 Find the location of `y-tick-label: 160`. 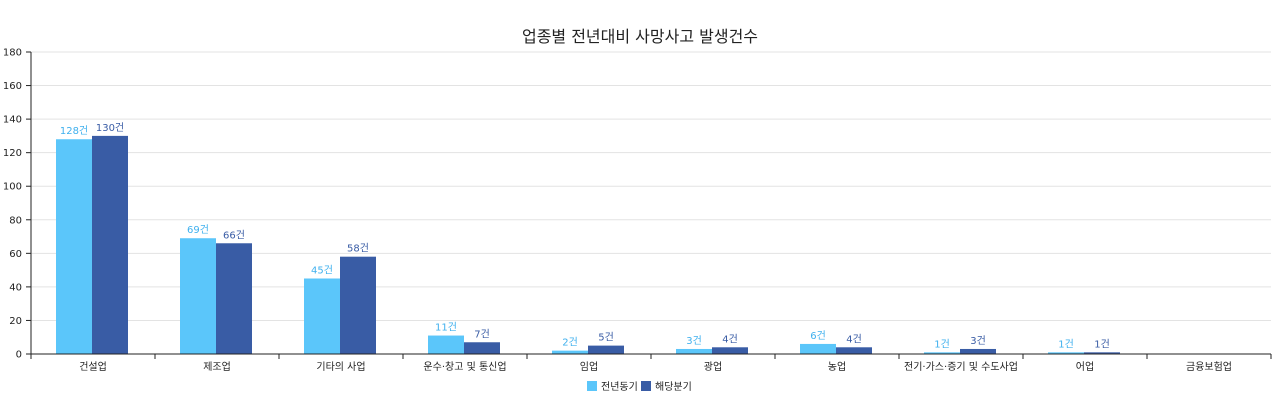

y-tick-label: 160 is located at coordinates (12, 86).